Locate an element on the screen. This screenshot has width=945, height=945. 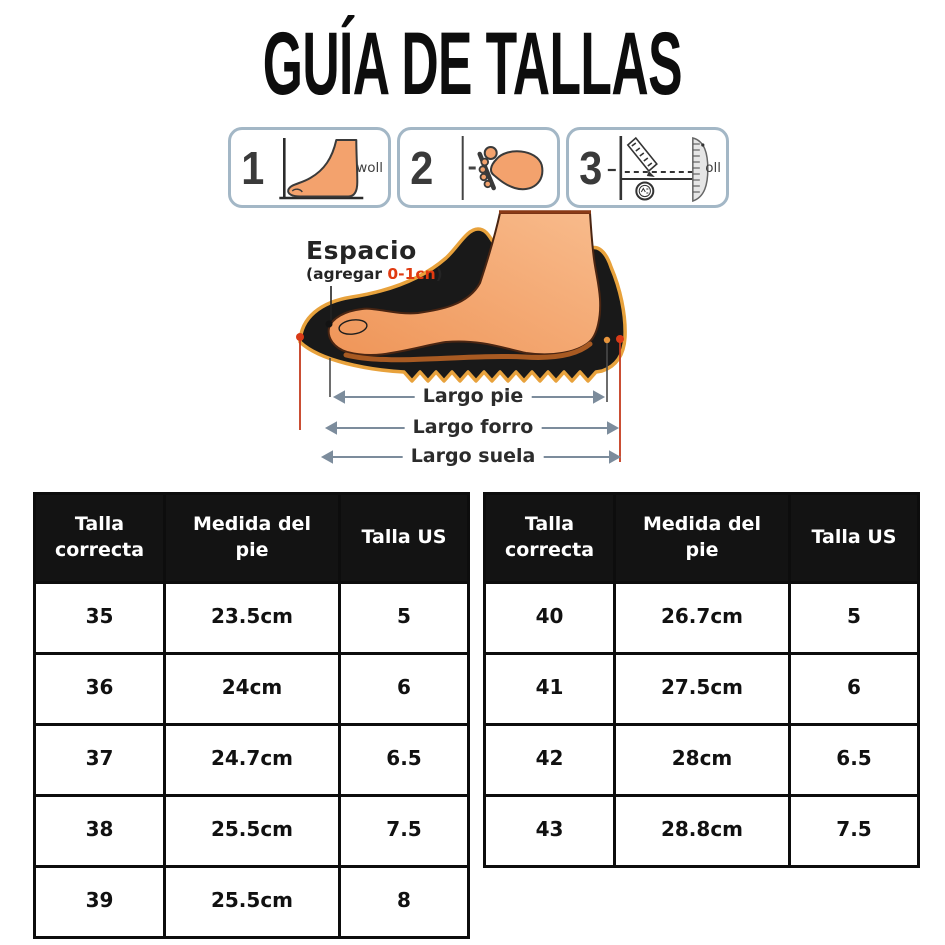
espacio-range: (agregar 0-1cn) is located at coordinates (374, 274).